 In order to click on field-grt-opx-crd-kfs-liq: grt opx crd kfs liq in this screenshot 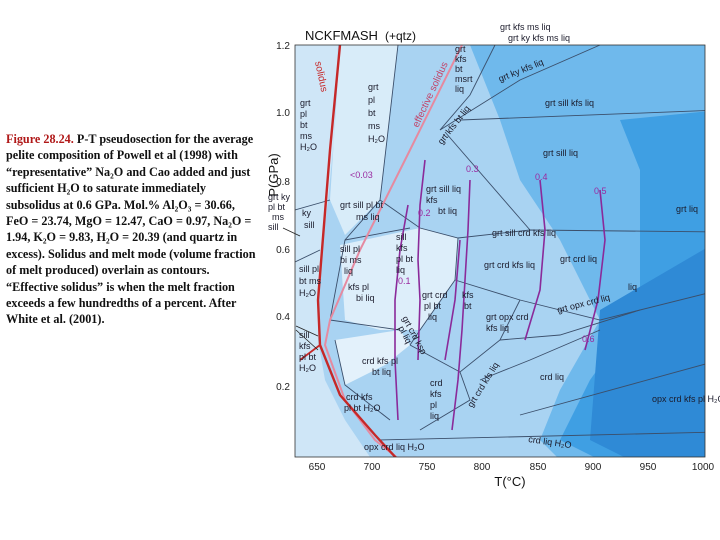, I will do `click(507, 322)`.